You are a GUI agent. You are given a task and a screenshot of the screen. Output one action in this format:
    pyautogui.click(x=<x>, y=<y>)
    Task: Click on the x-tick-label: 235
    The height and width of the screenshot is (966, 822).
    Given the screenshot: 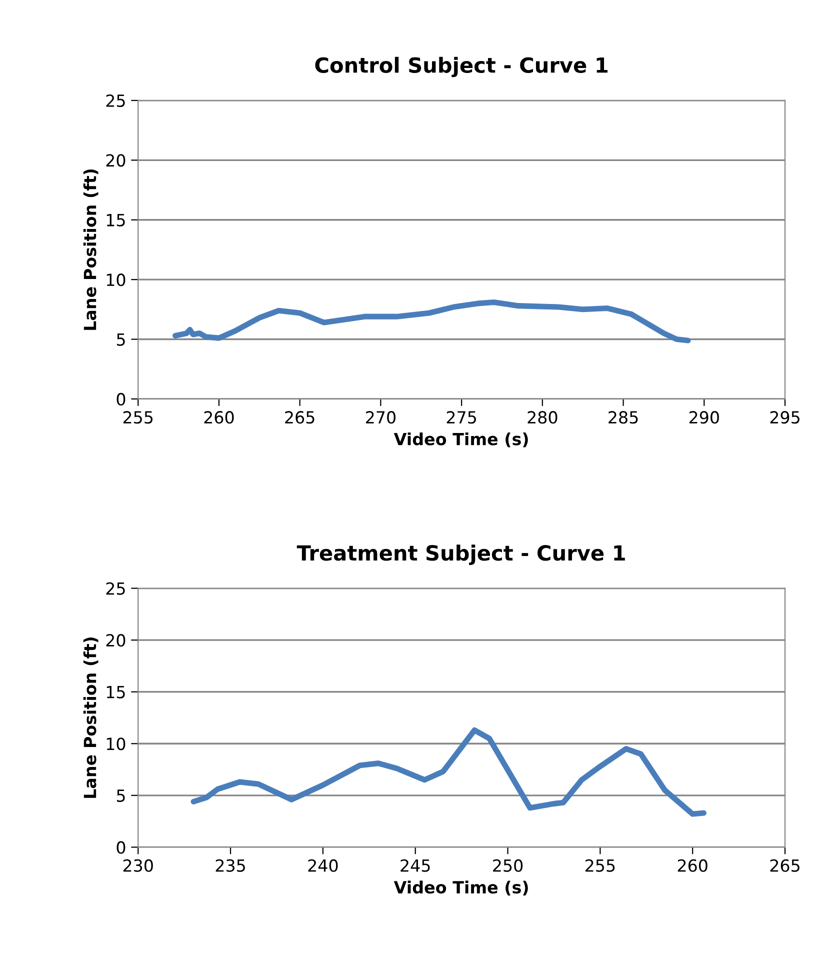 What is the action you would take?
    pyautogui.click(x=230, y=865)
    